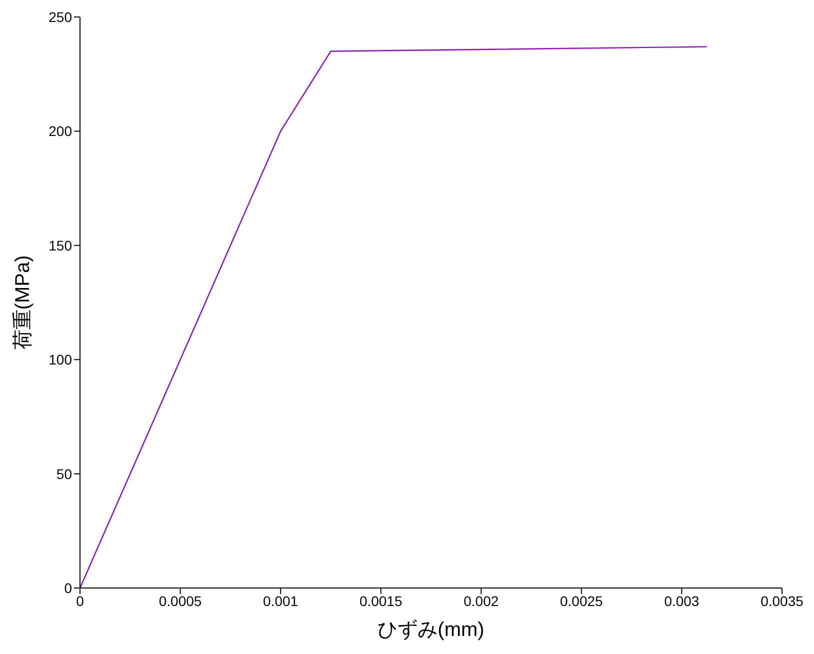  What do you see at coordinates (280, 600) in the screenshot?
I see `x-tick-label: 0.001` at bounding box center [280, 600].